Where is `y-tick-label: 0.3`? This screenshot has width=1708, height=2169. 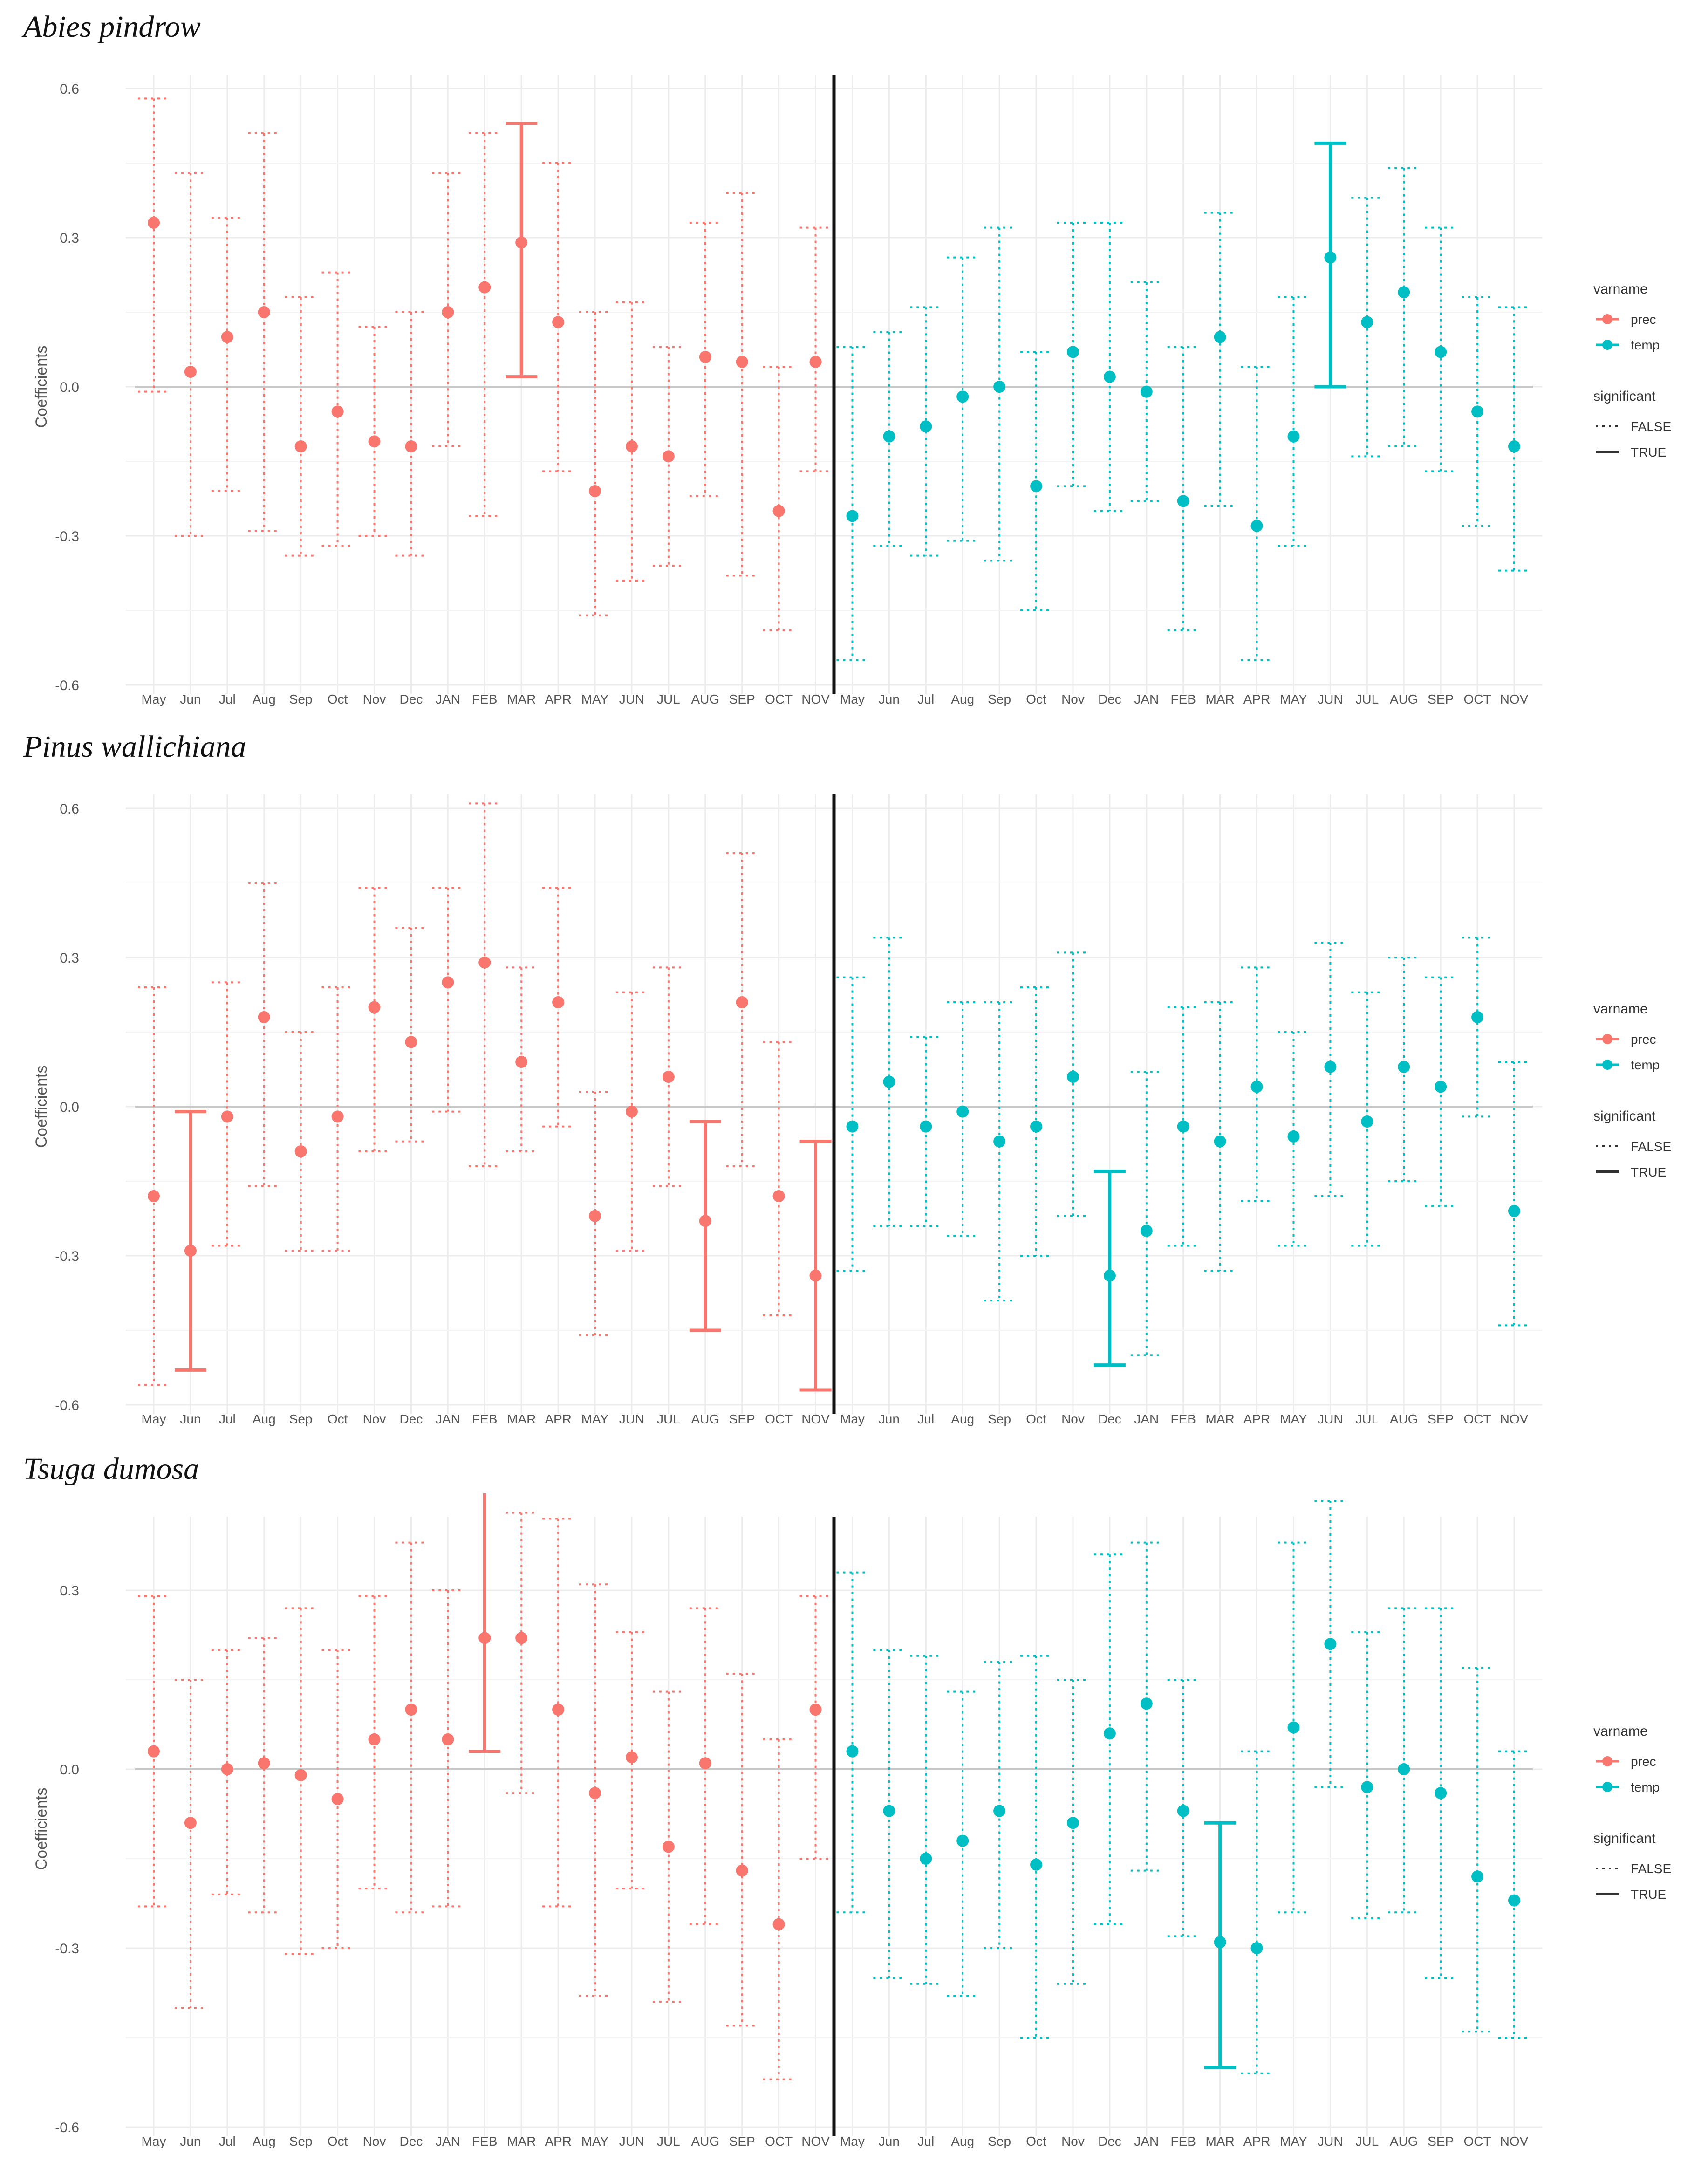
y-tick-label: 0.3 is located at coordinates (69, 238).